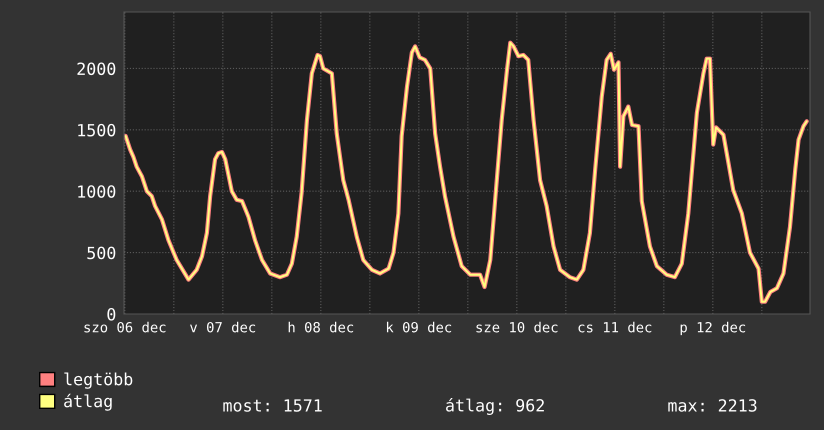 Image resolution: width=824 pixels, height=430 pixels. I want to click on y-tick-label: 500, so click(101, 253).